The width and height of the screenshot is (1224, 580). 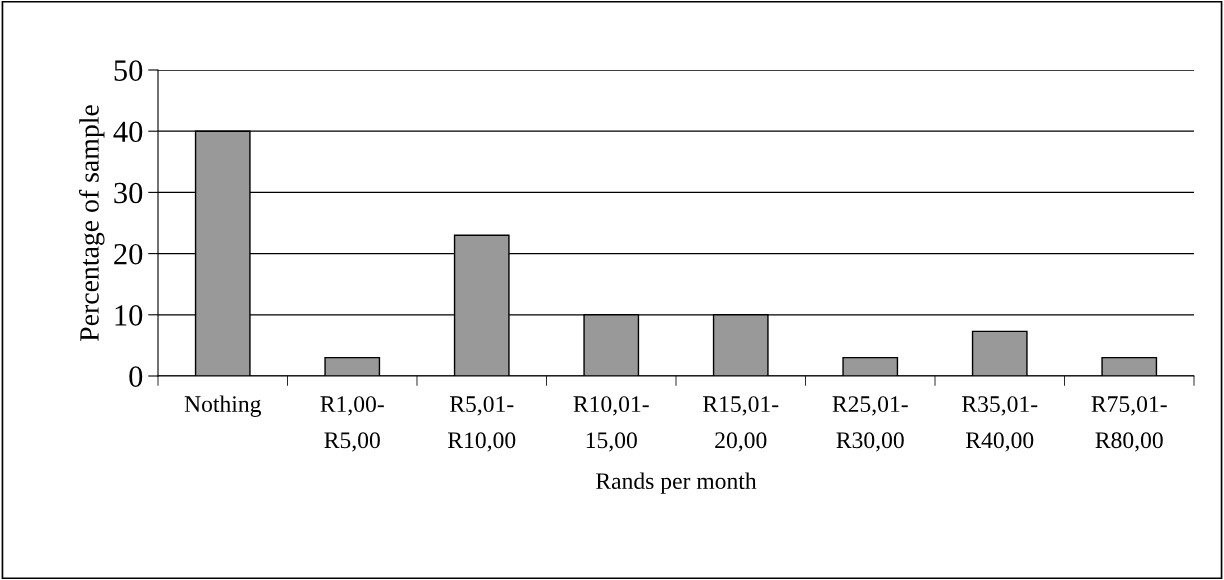 What do you see at coordinates (481, 424) in the screenshot?
I see `x-tick-label: R5,01- R10,00` at bounding box center [481, 424].